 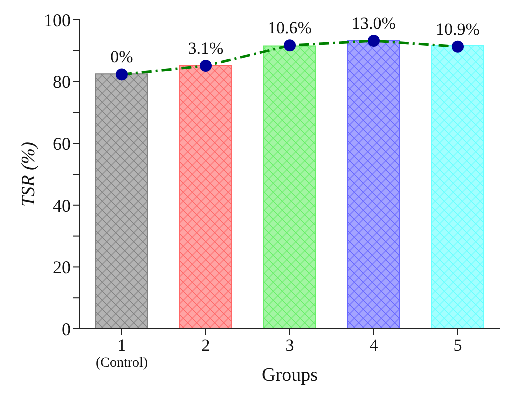 What do you see at coordinates (290, 375) in the screenshot?
I see `x-axis-title: Groups` at bounding box center [290, 375].